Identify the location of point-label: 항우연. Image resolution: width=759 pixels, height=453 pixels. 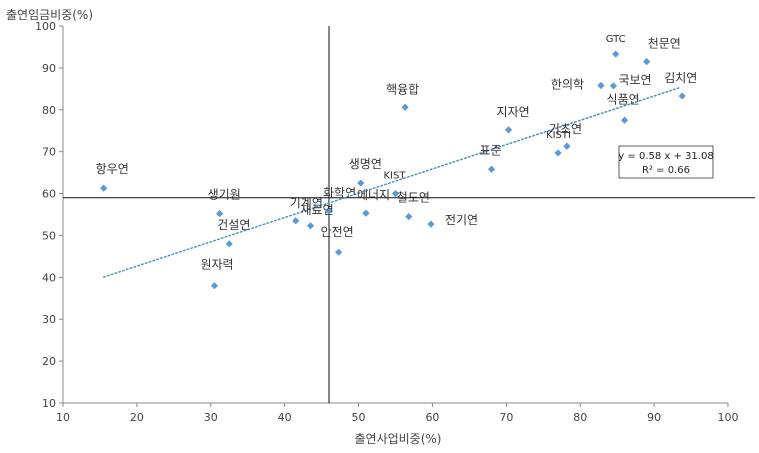
(112, 169).